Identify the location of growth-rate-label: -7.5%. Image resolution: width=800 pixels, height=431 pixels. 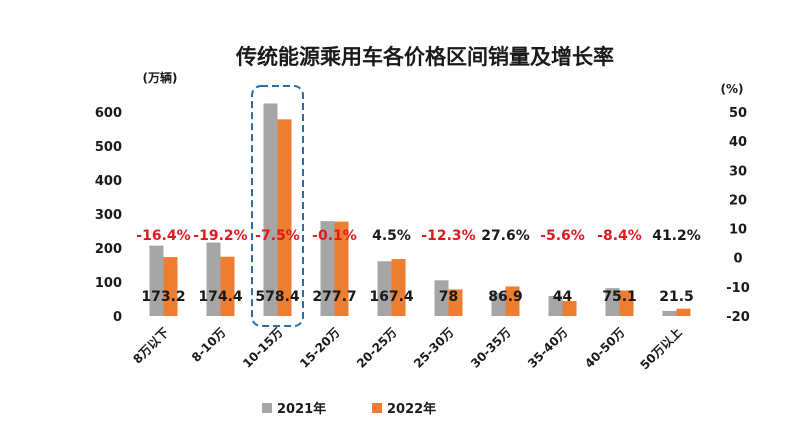
(277, 236).